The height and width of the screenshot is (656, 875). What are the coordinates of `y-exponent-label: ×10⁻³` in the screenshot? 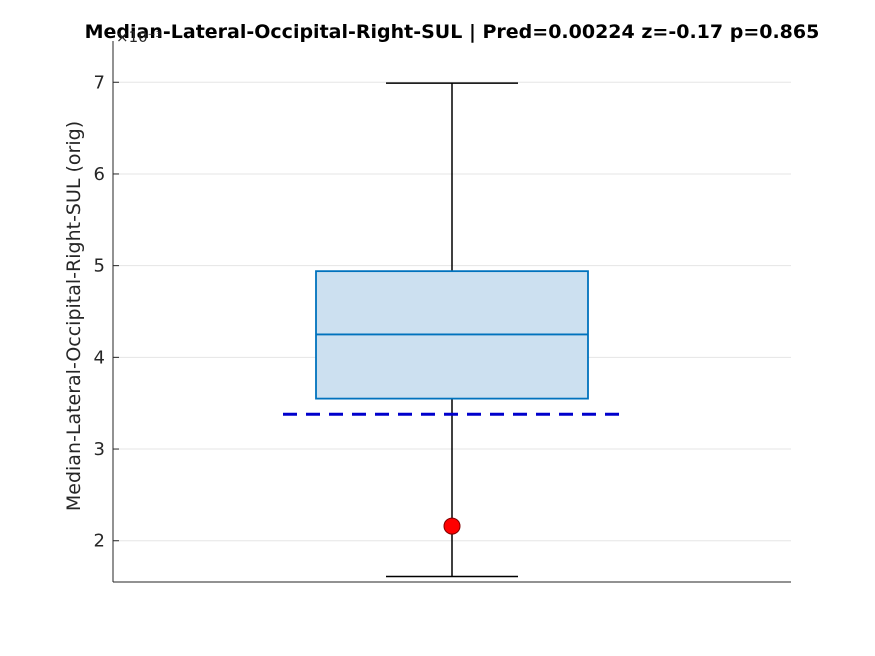 It's located at (139, 37).